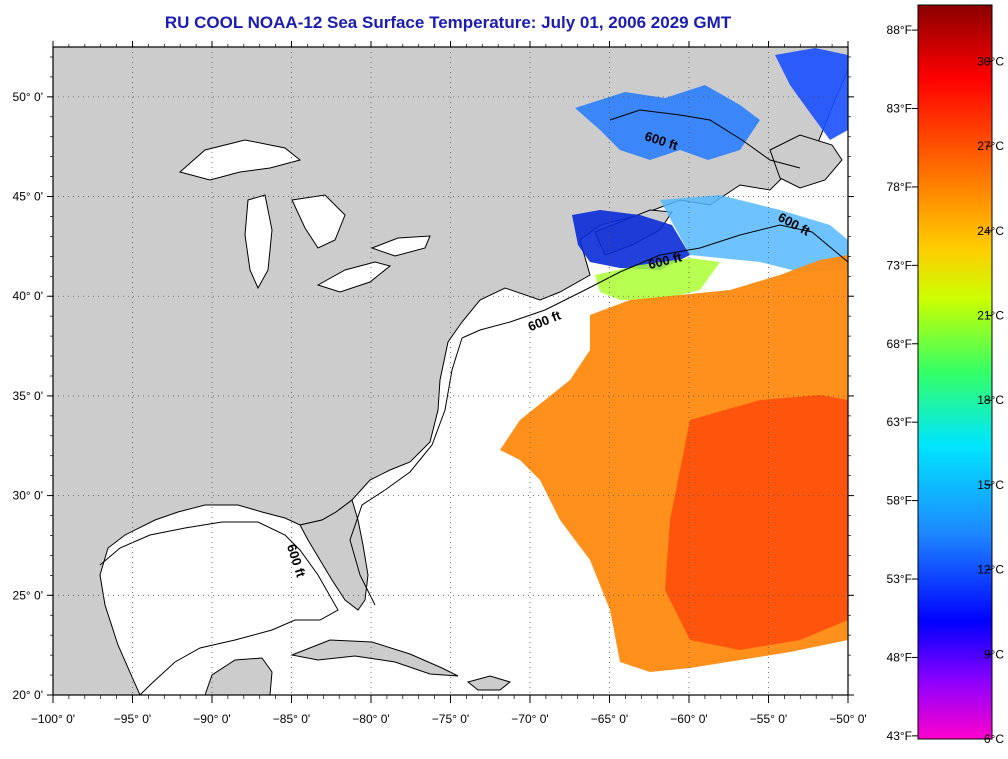  Describe the element at coordinates (899, 657) in the screenshot. I see `fahrenheit-tick-label: 48°F` at that location.